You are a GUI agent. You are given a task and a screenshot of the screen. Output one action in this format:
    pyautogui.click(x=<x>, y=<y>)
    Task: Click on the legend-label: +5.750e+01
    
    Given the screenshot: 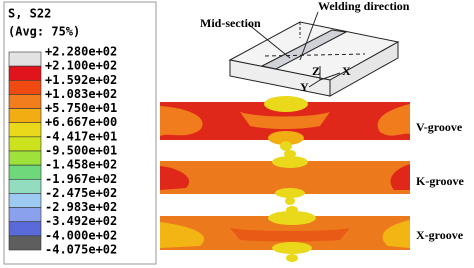 What is the action you would take?
    pyautogui.click(x=81, y=108)
    